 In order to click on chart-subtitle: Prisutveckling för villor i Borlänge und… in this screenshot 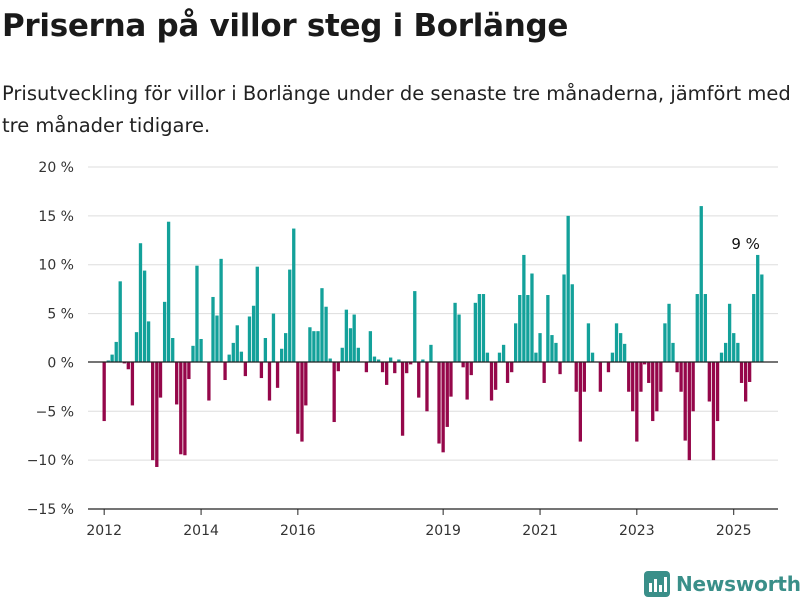, I will do `click(396, 109)`.